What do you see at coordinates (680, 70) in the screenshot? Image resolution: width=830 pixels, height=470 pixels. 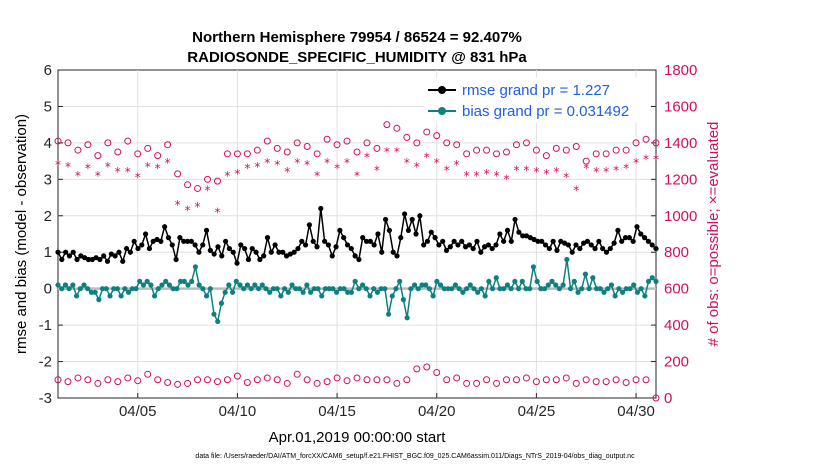 I see `y-right-tick-label: 1800` at bounding box center [680, 70].